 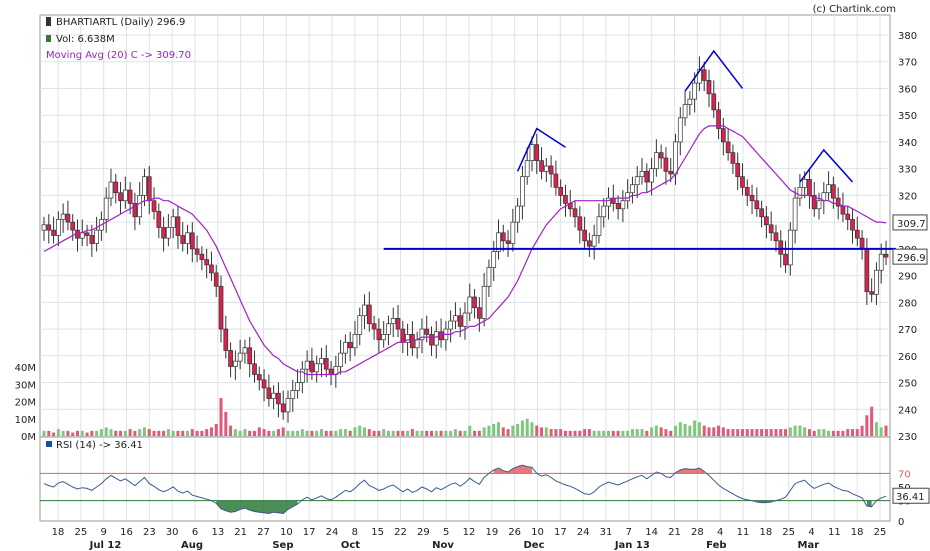 I want to click on day-tick-label: 24, so click(x=332, y=532).